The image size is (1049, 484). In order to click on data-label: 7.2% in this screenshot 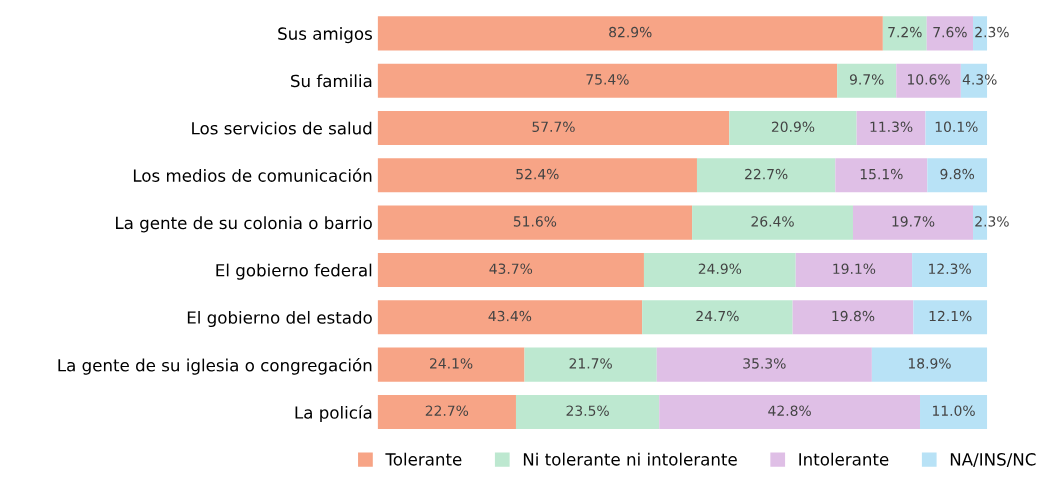, I will do `click(905, 32)`.